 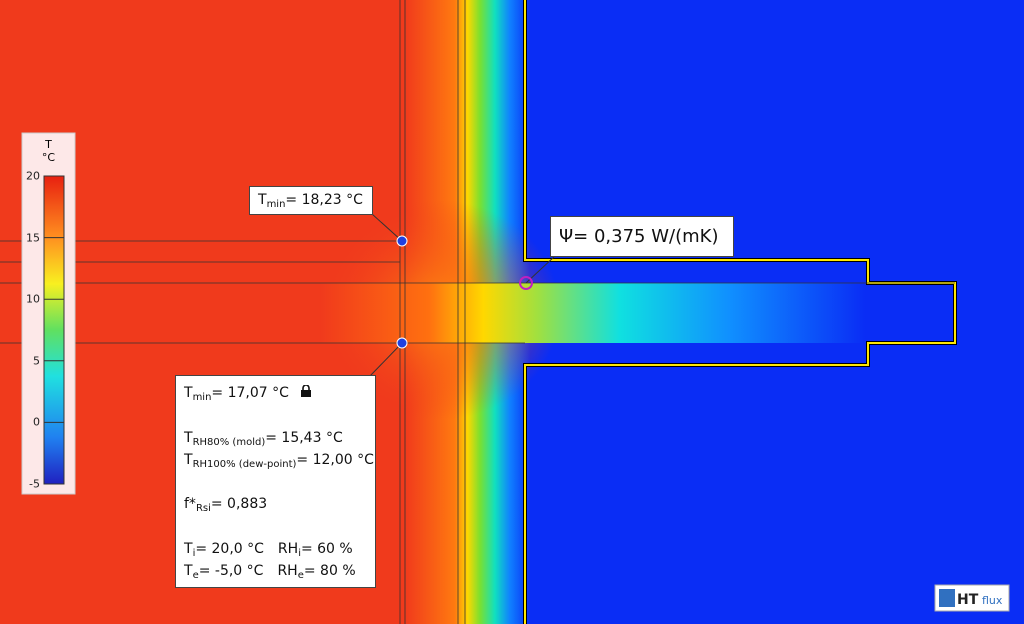 What do you see at coordinates (947, 598) in the screenshot?
I see `logo-icon` at bounding box center [947, 598].